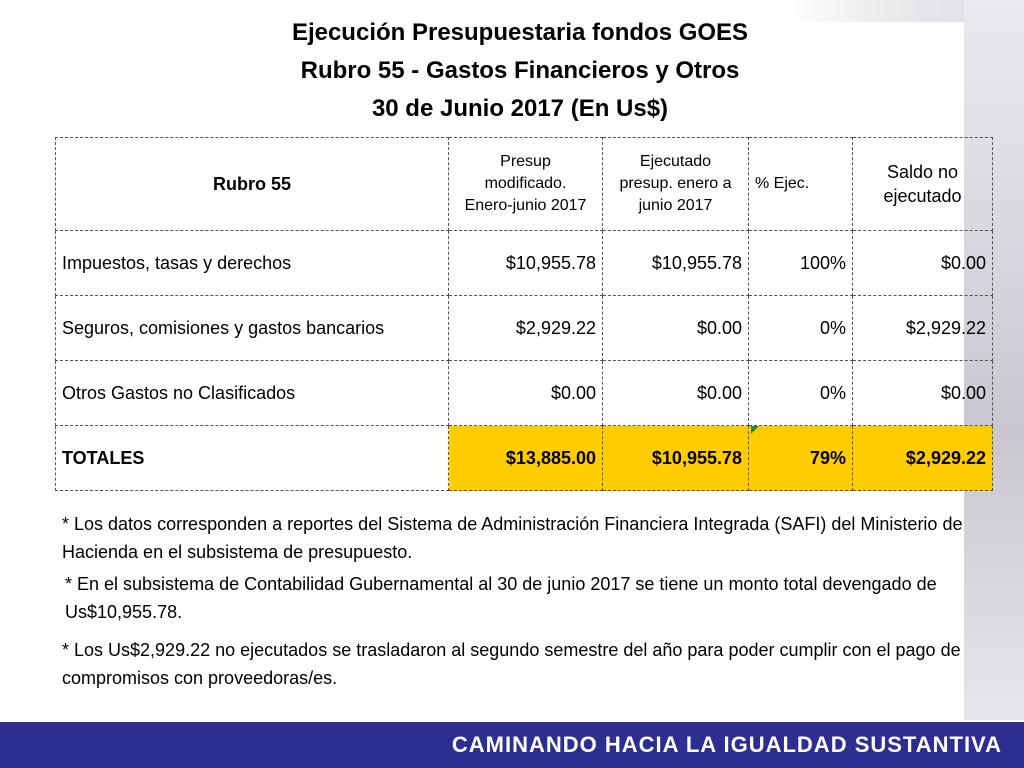  Describe the element at coordinates (922, 184) in the screenshot. I see `header-saldo: Saldo no ejecutado` at that location.